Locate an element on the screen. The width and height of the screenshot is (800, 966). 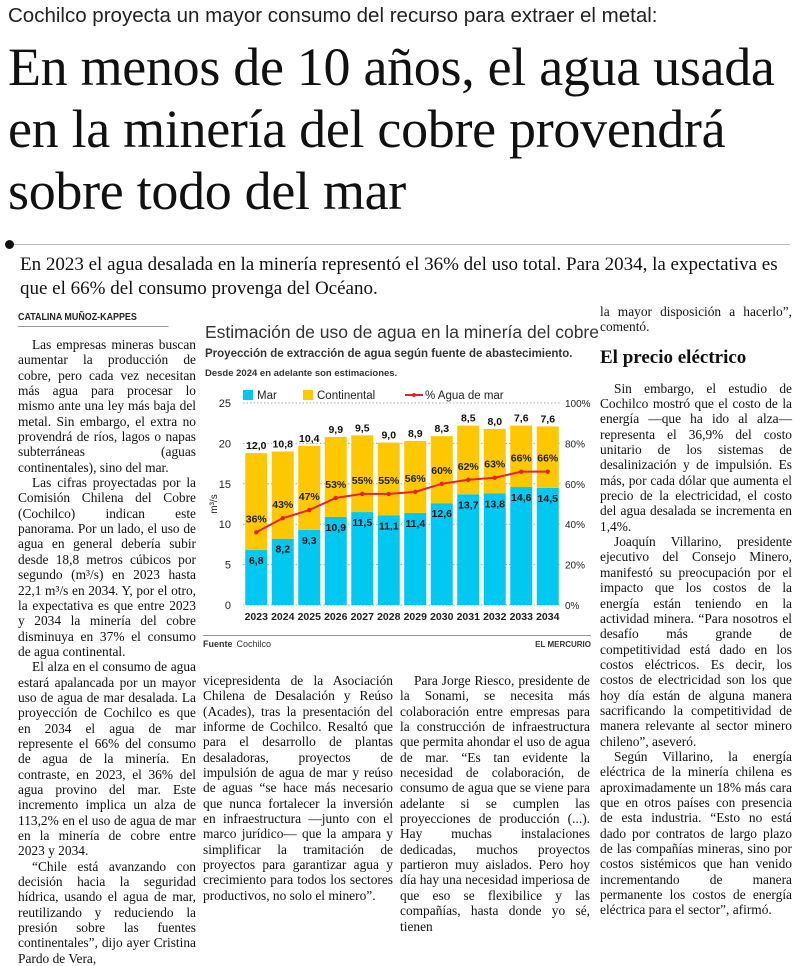
bar-label-mar: 14,6 is located at coordinates (521, 498).